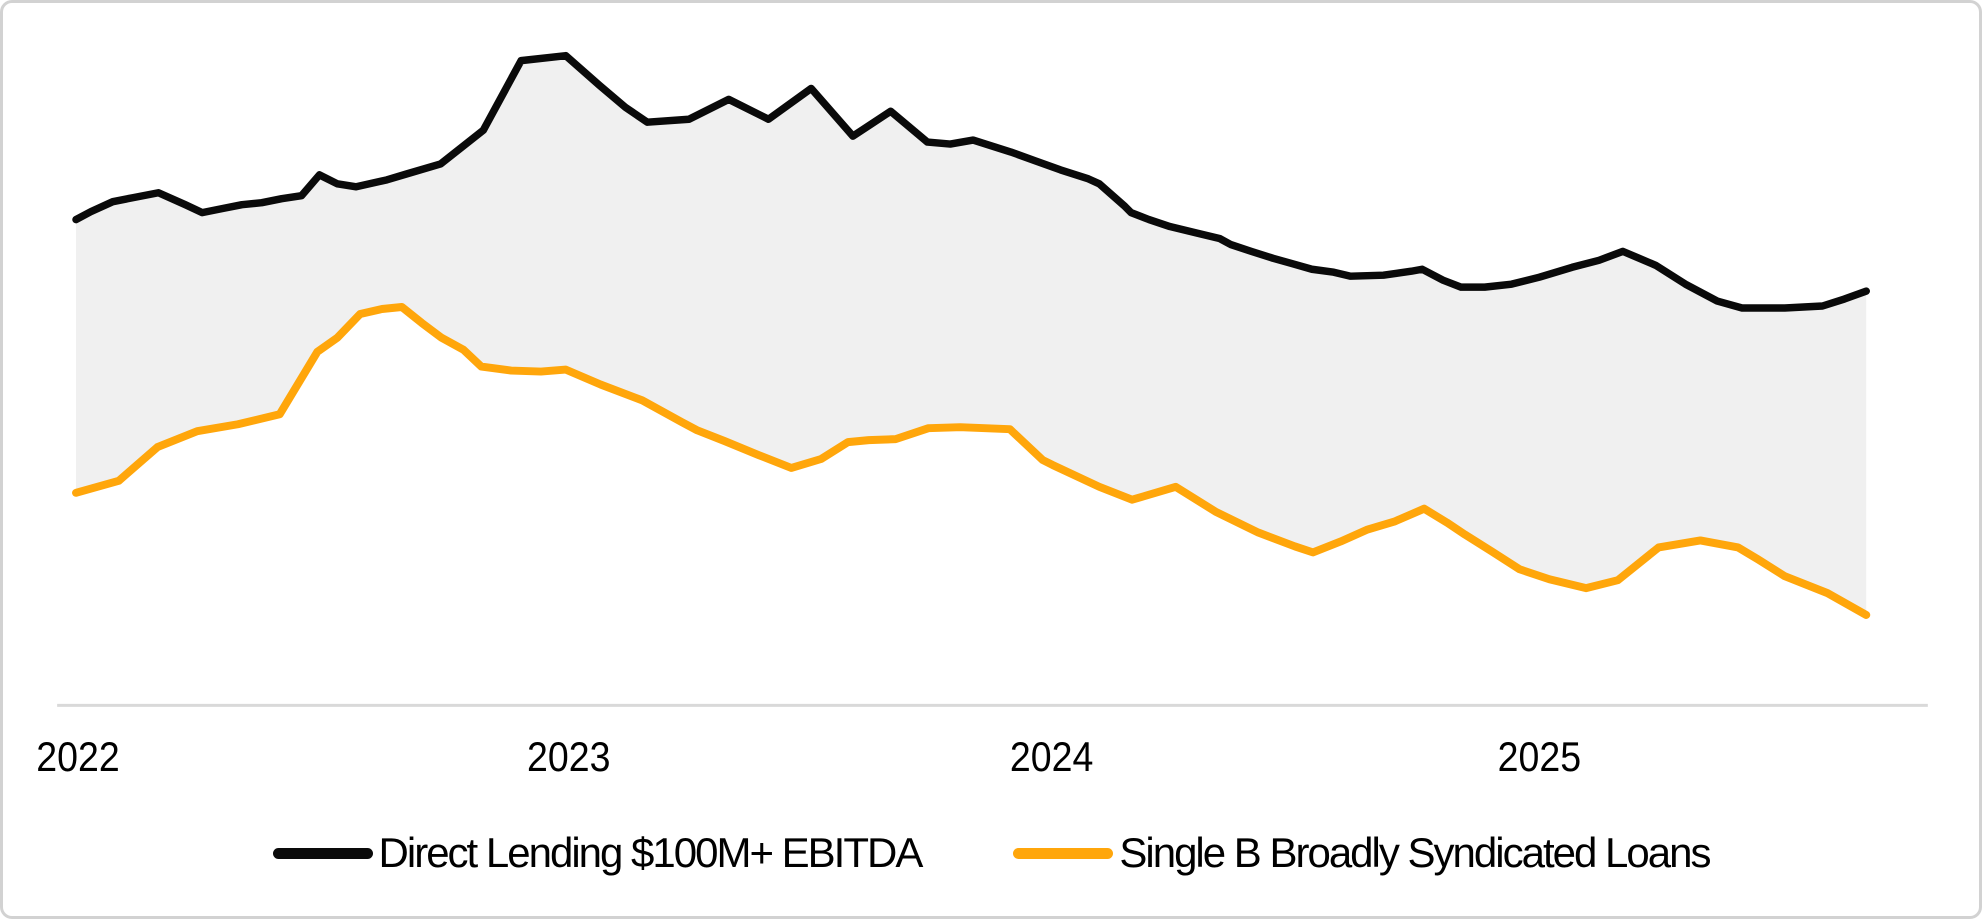 The width and height of the screenshot is (1982, 919). I want to click on legend-label-direct-lending: Direct Lending $100M+ EBITDA, so click(651, 852).